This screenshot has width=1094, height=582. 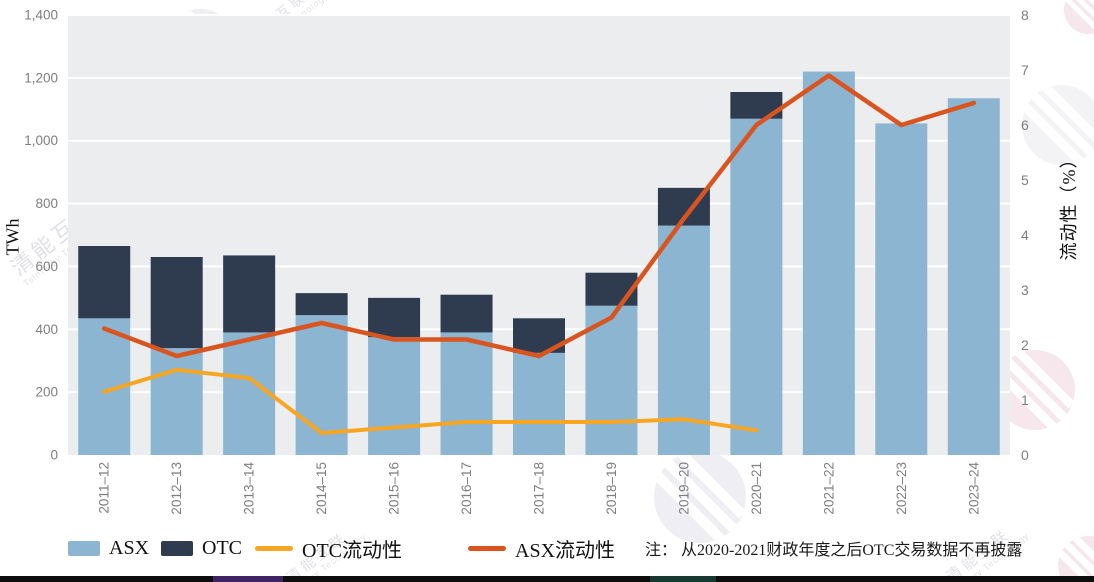 I want to click on y-right-tick-7: 7, so click(x=1025, y=70).